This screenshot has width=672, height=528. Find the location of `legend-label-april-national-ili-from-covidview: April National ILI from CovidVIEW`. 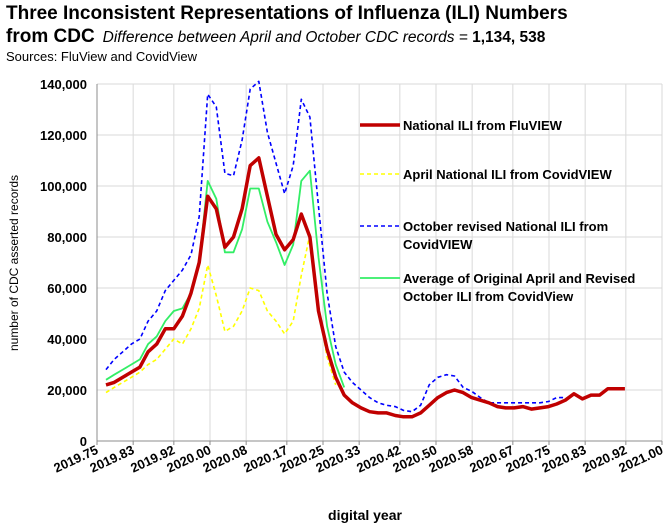

legend-label-april-national-ili-from-covidview: April National ILI from CovidVIEW is located at coordinates (507, 174).